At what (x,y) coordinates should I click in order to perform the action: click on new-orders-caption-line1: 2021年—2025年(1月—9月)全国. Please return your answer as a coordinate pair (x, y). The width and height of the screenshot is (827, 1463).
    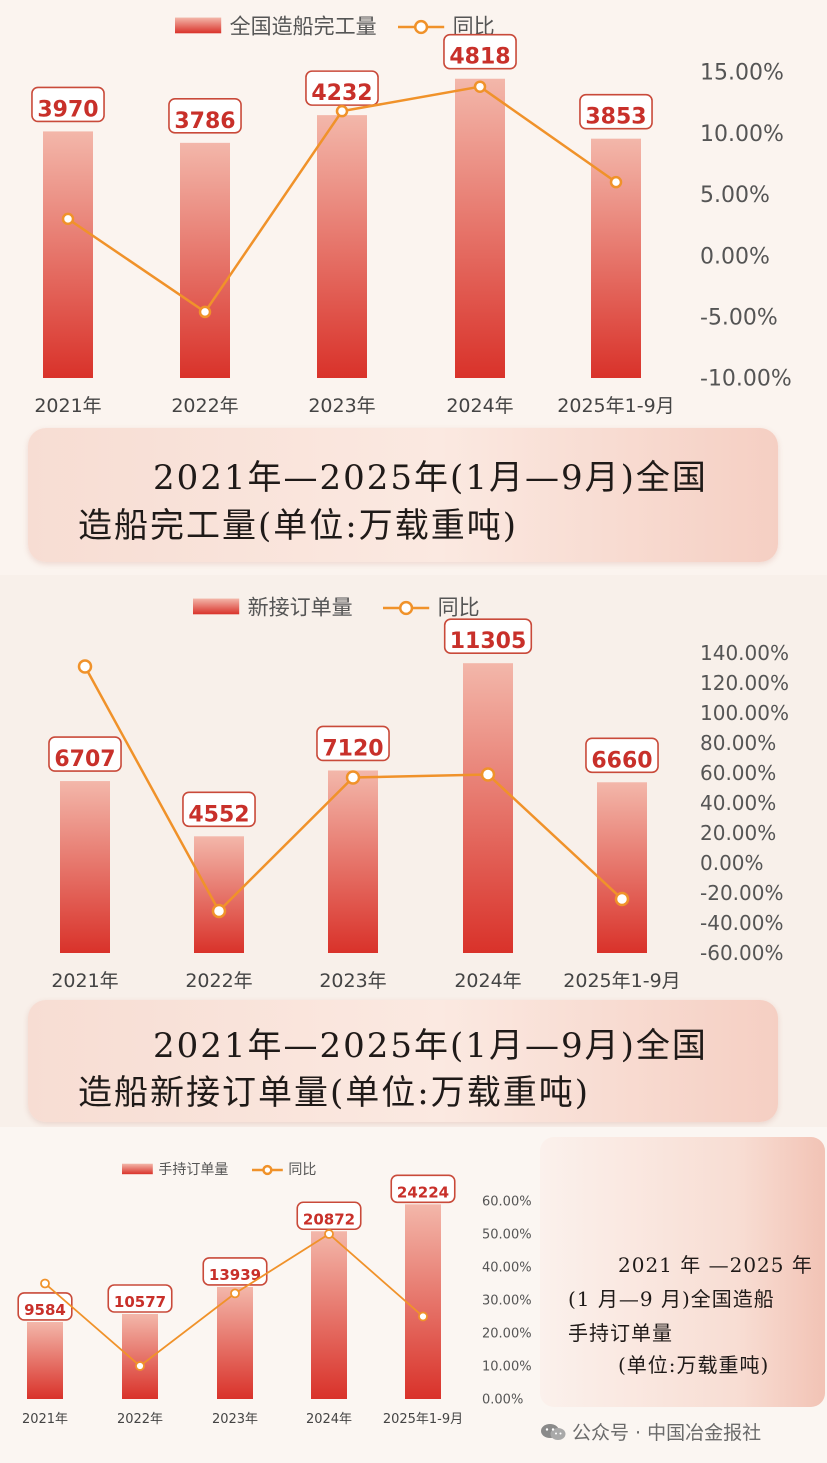
    Looking at the image, I should click on (430, 1046).